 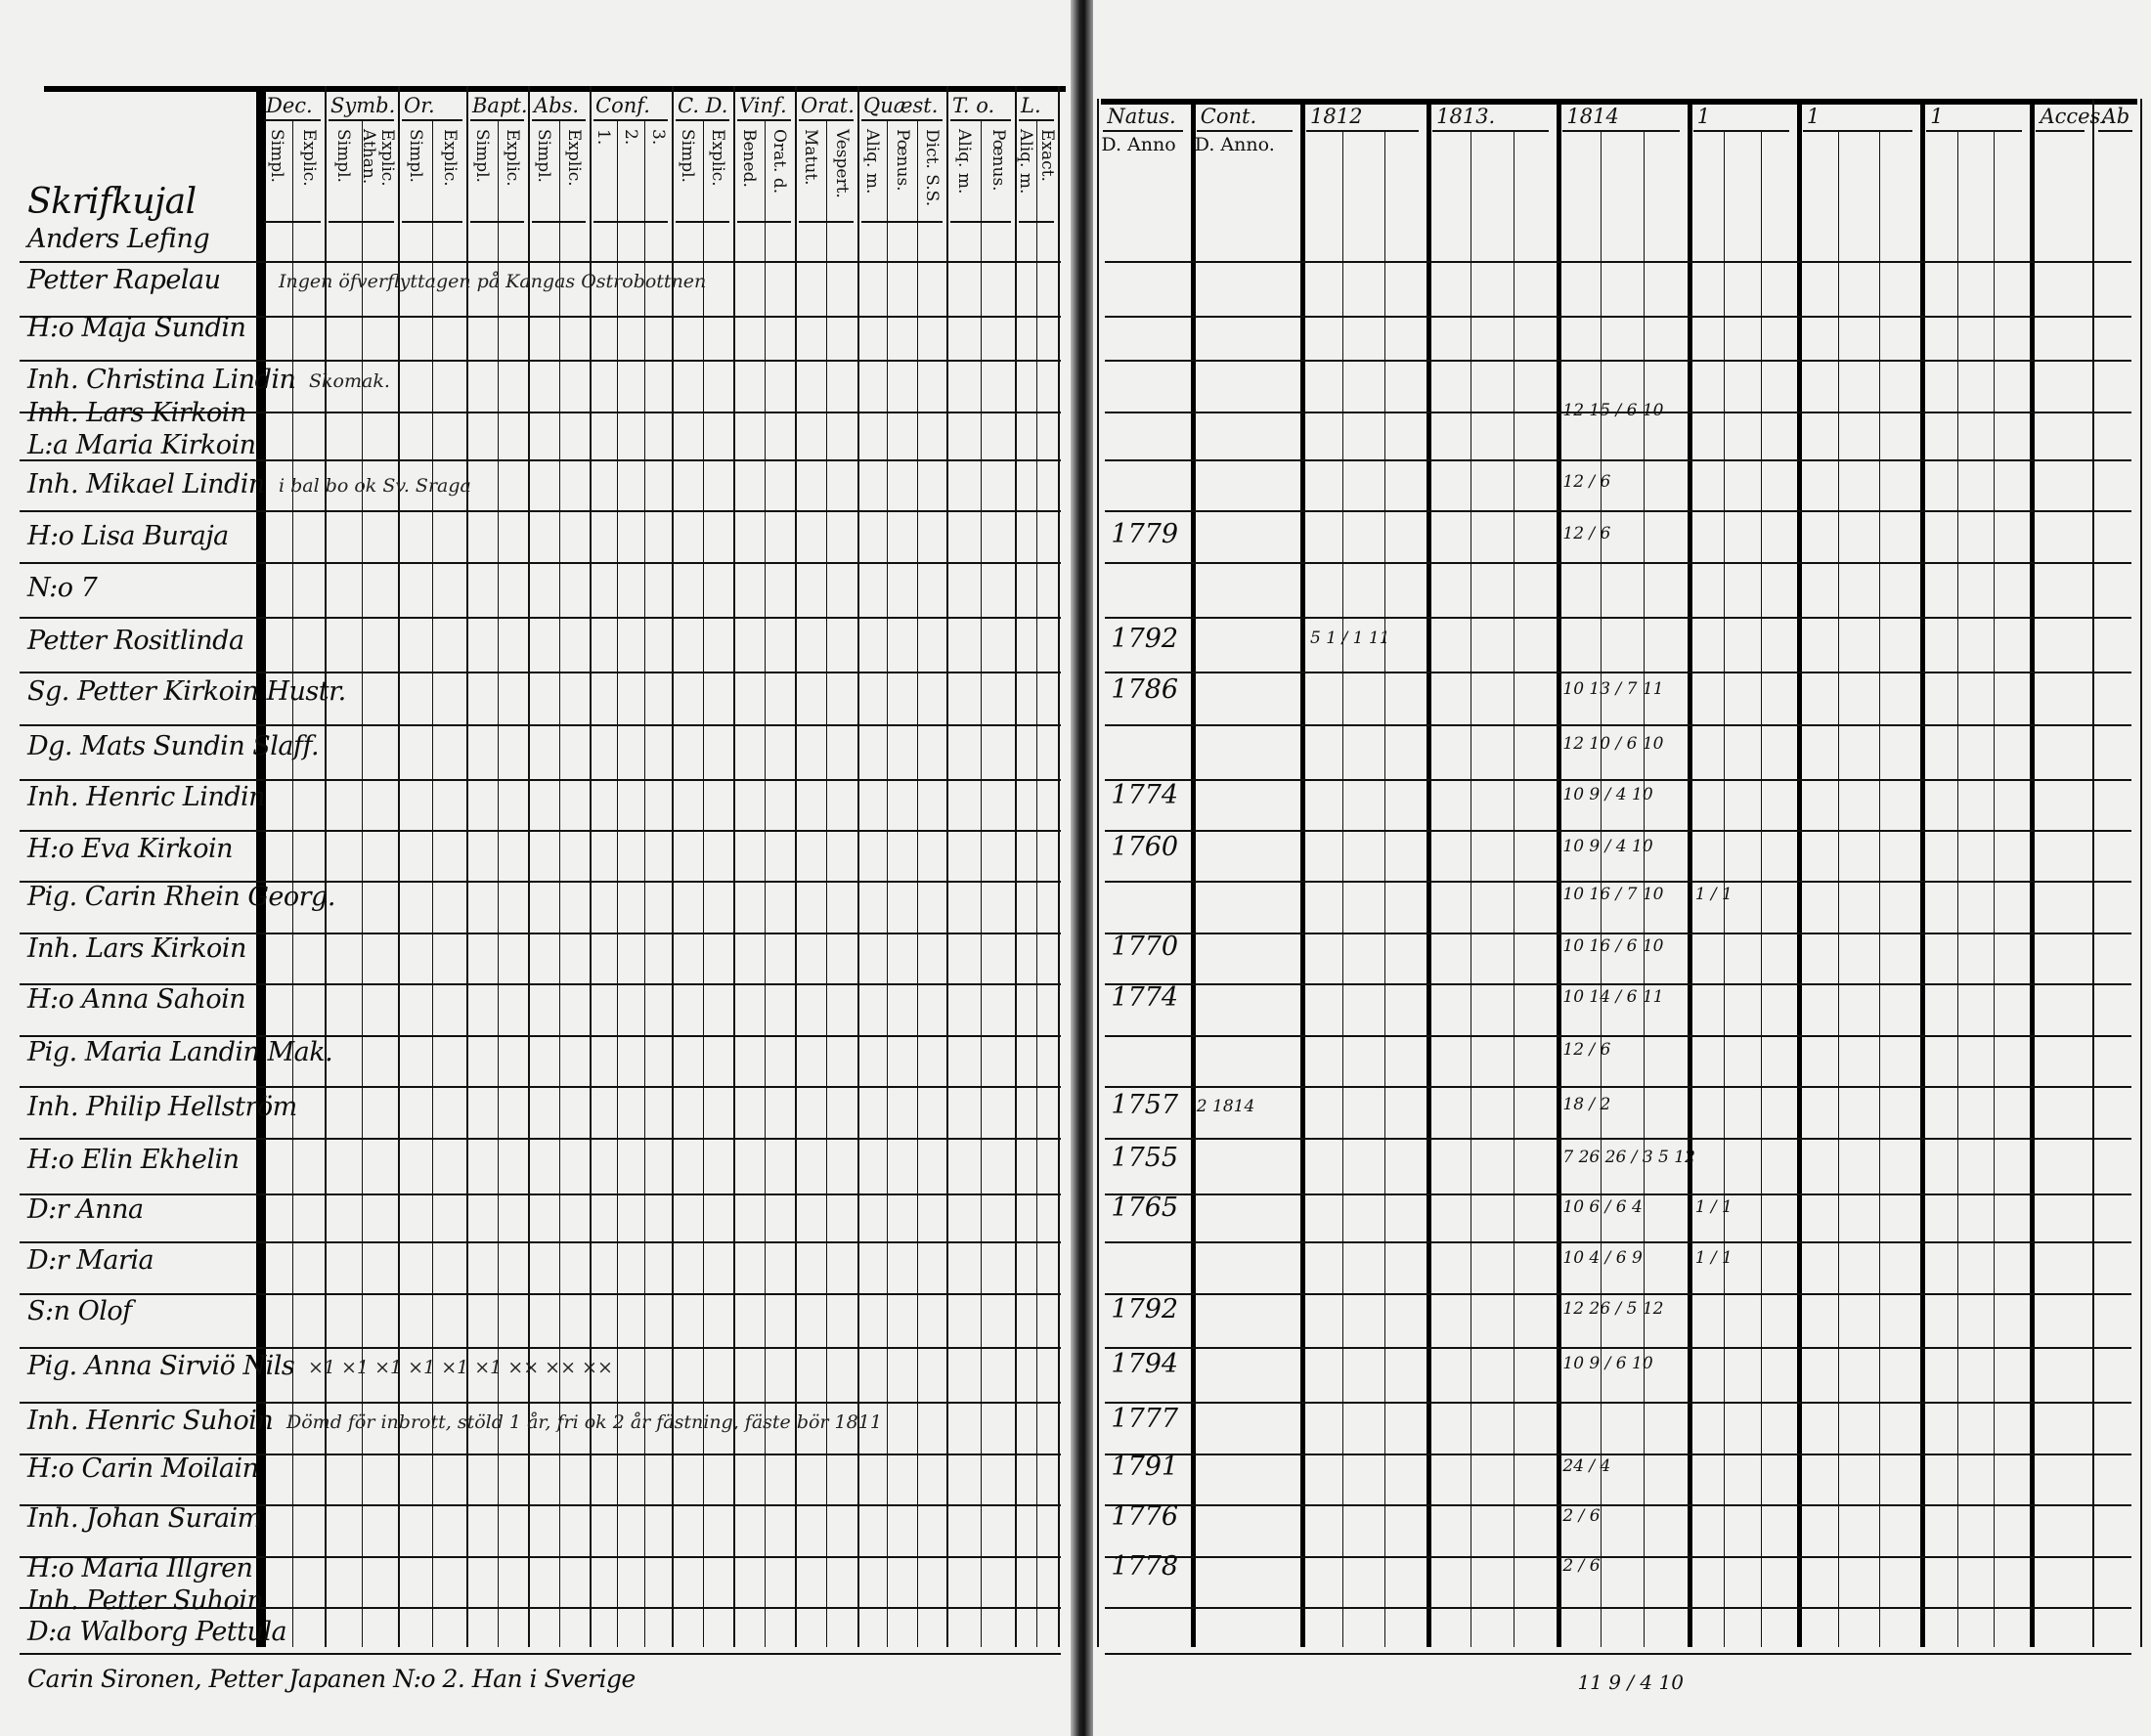 I want to click on mark-1814: 10 16 / 6 10, so click(x=1613, y=946).